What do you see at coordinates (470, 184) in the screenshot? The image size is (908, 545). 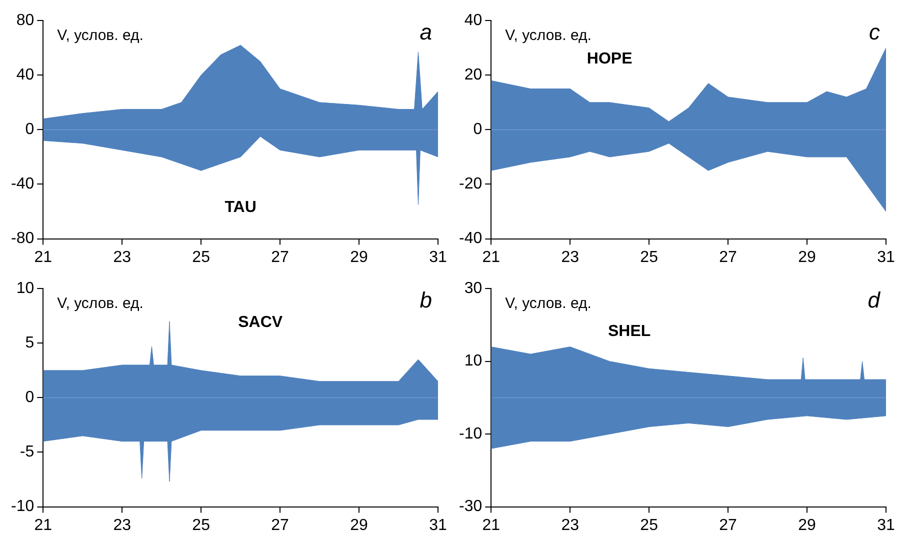 I see `y-tick-label: -20` at bounding box center [470, 184].